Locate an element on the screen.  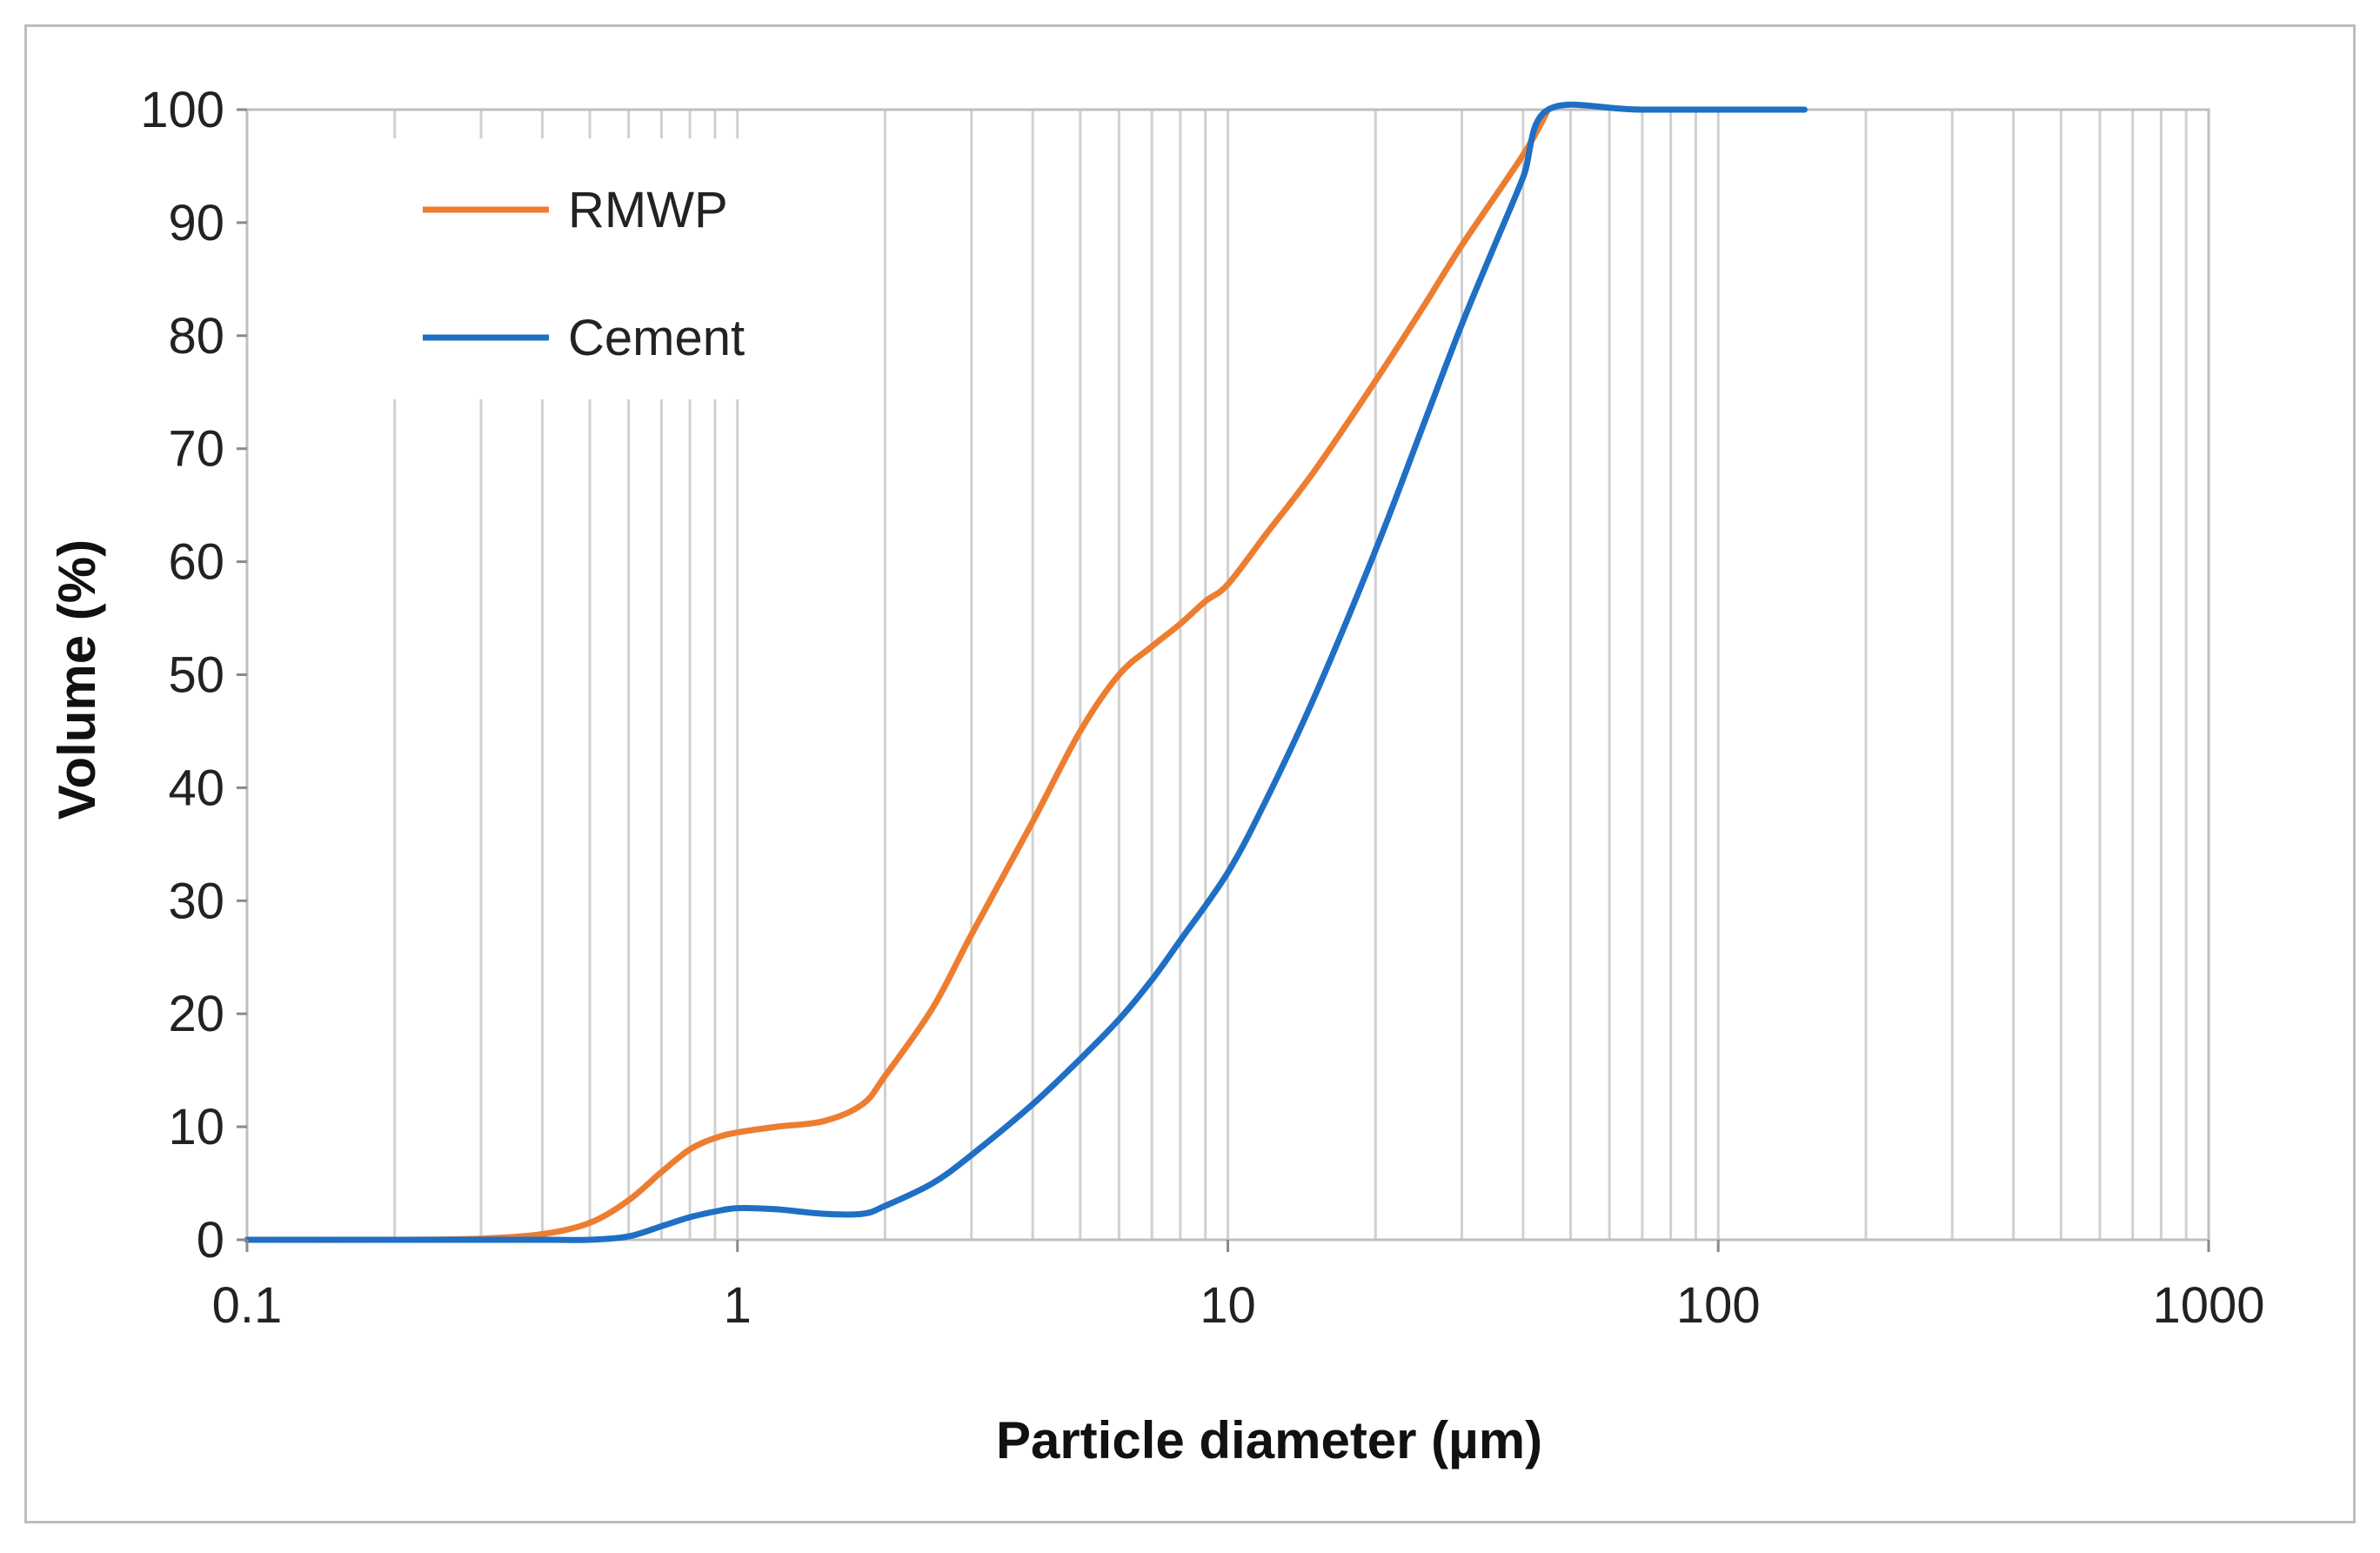
legend-label-rmwp: RMWP is located at coordinates (648, 210).